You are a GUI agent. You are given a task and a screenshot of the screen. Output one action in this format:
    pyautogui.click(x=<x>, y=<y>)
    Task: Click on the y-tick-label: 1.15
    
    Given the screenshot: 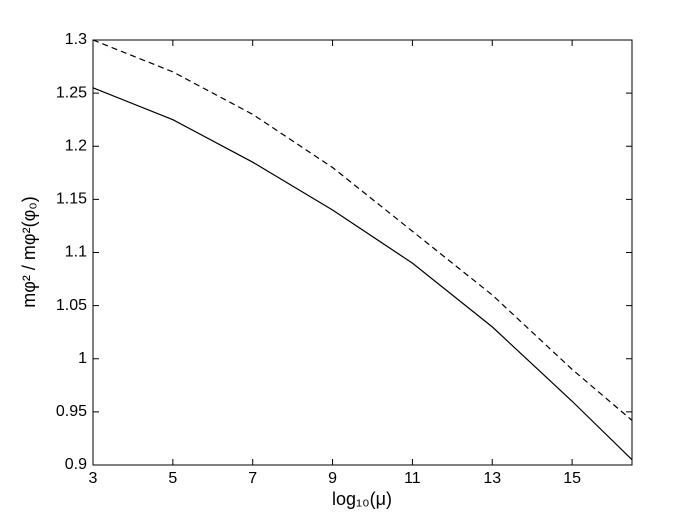 What is the action you would take?
    pyautogui.click(x=71, y=199)
    